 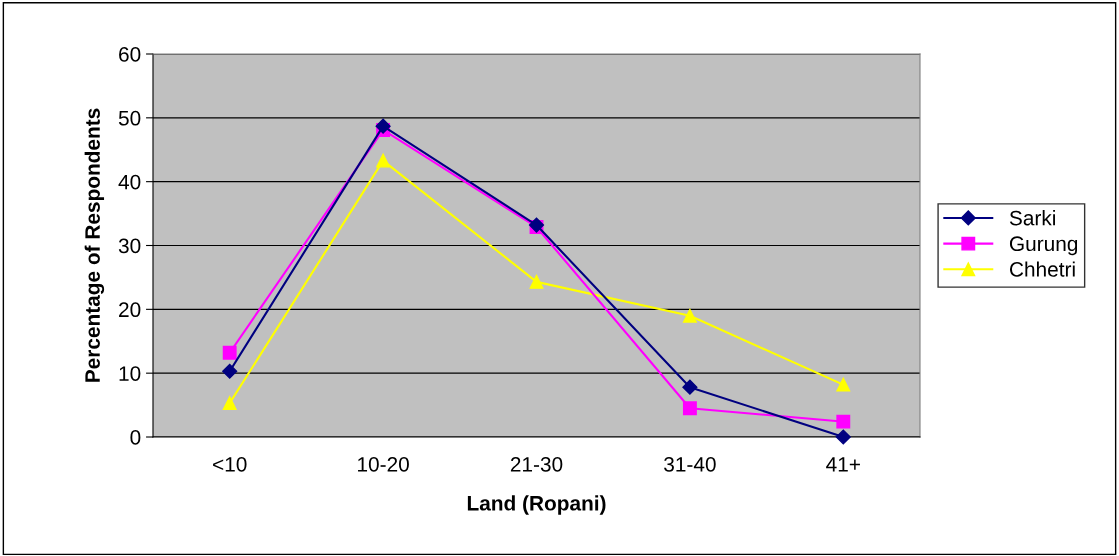 I want to click on y-axis-title: Percentage of Respondents, so click(x=94, y=245).